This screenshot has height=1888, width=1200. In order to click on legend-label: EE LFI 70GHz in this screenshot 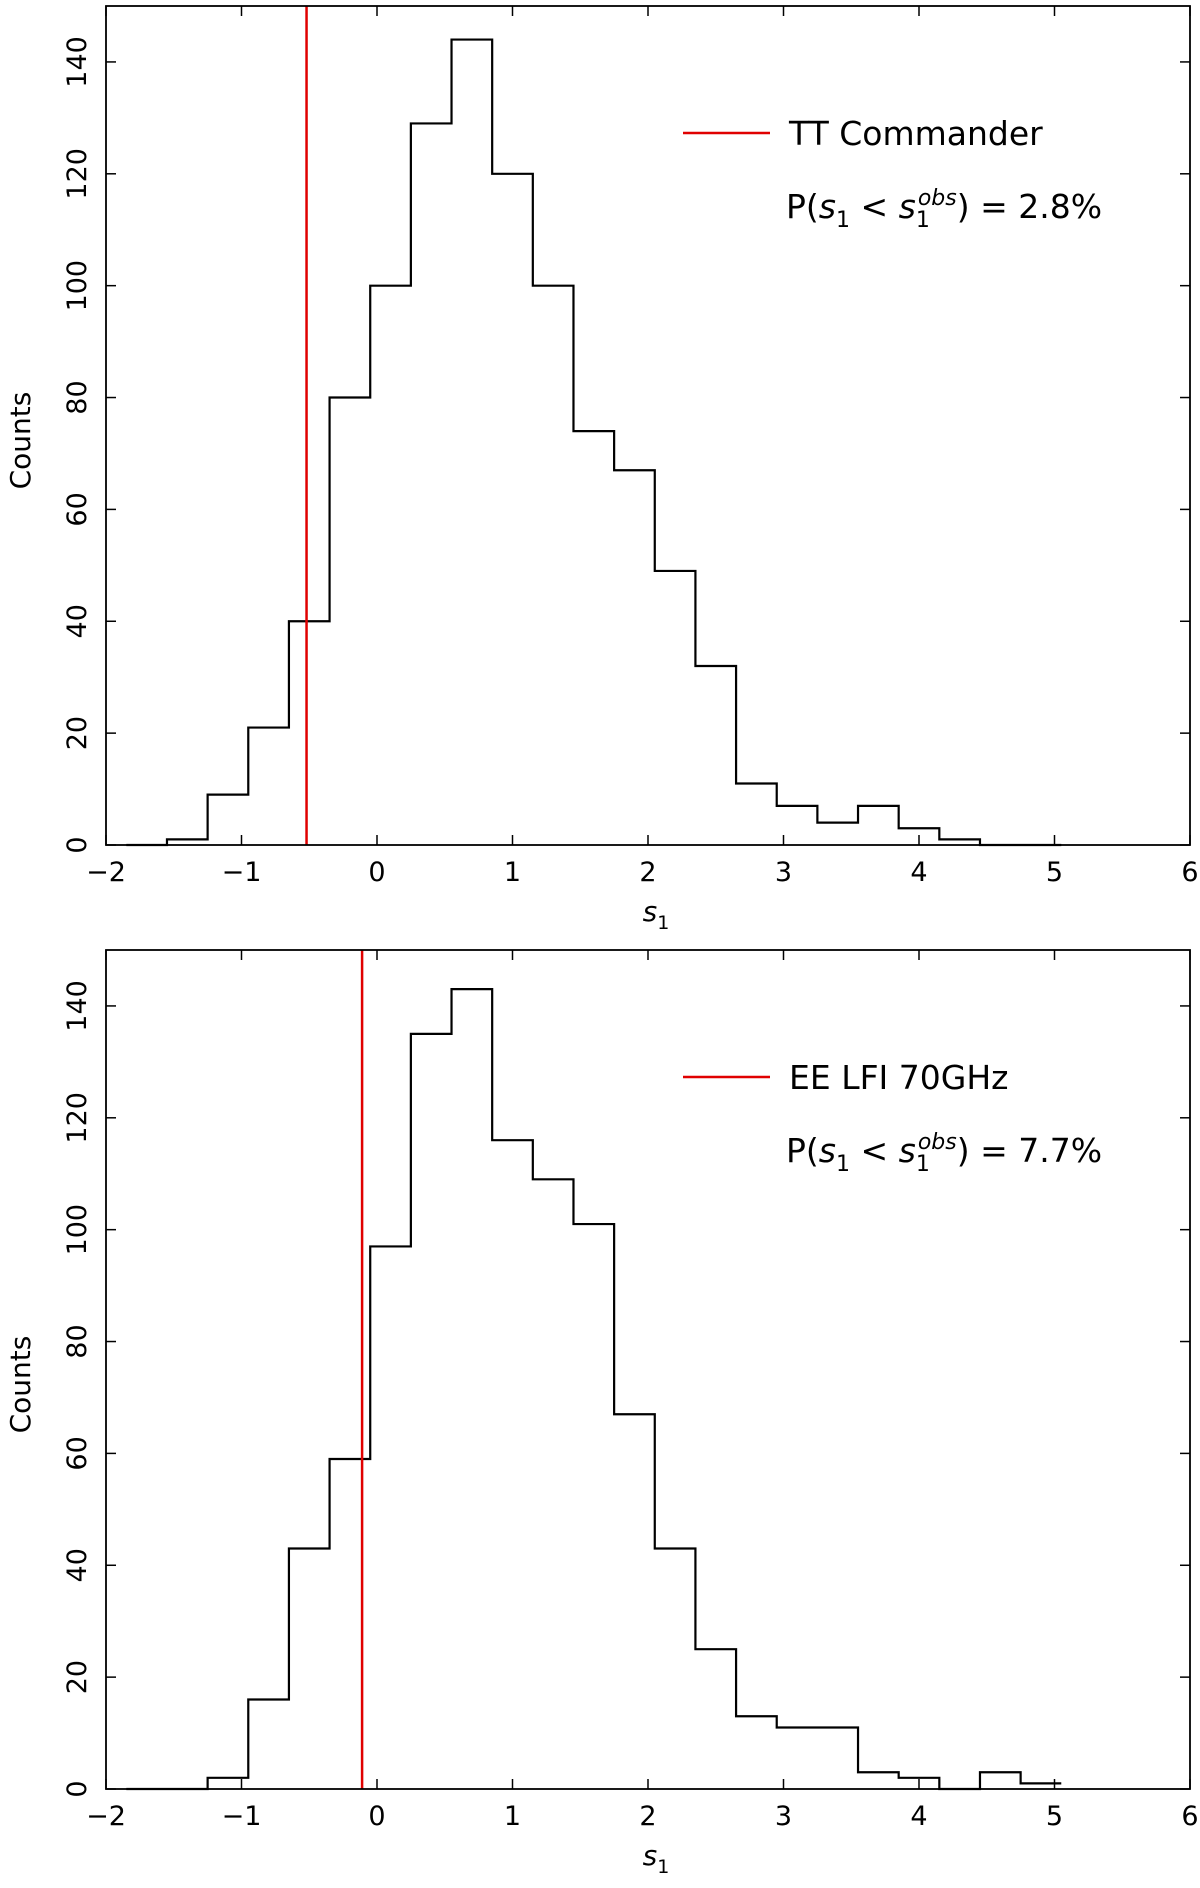, I will do `click(898, 1077)`.